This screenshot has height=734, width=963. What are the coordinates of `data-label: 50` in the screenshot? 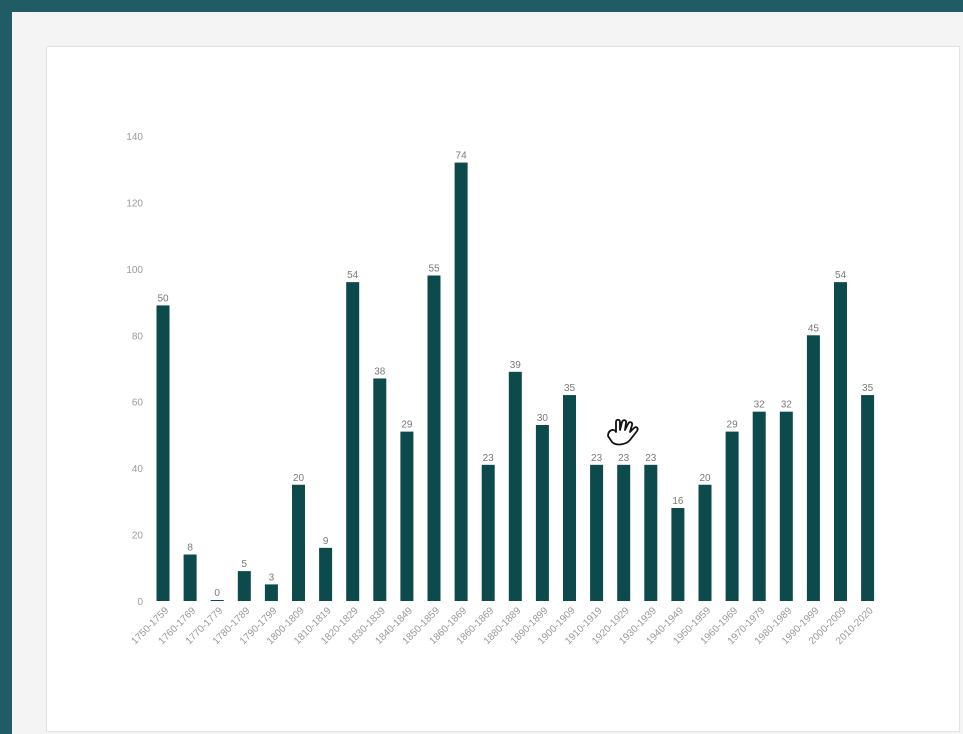 It's located at (163, 298).